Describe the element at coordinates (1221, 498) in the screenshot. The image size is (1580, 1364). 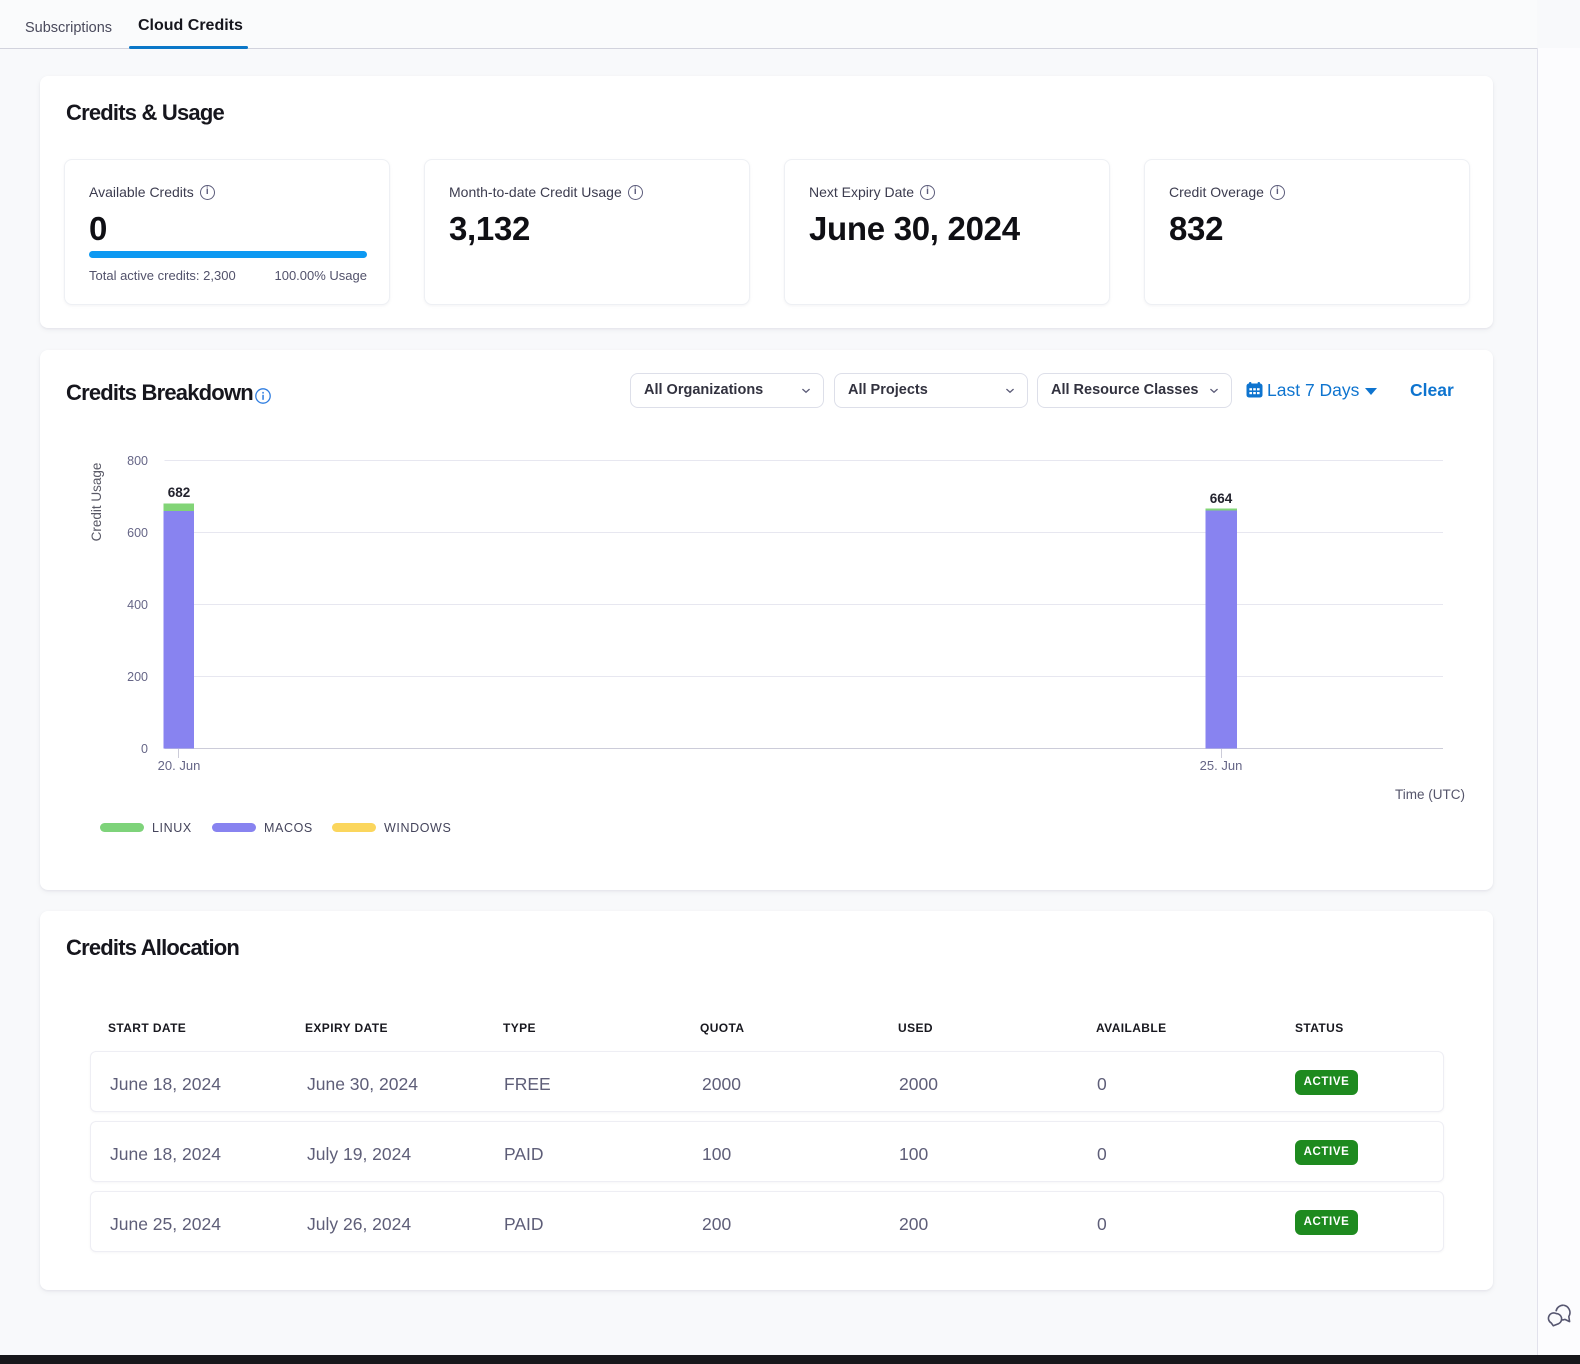
I see `svg-text: 664` at that location.